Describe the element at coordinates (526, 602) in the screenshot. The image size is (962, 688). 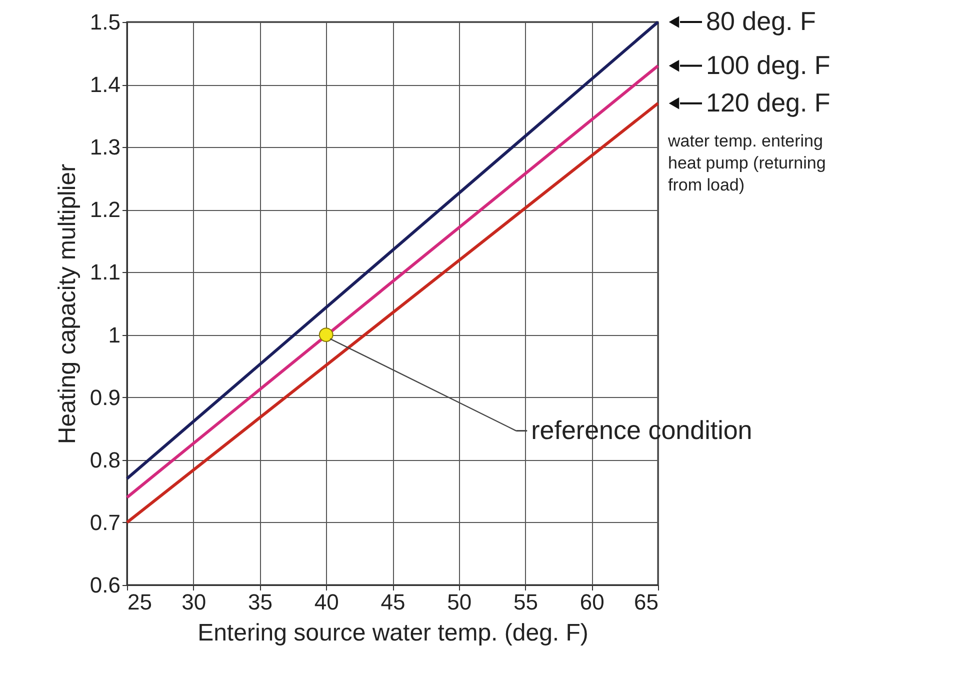
I see `x-tick-label: 55` at that location.